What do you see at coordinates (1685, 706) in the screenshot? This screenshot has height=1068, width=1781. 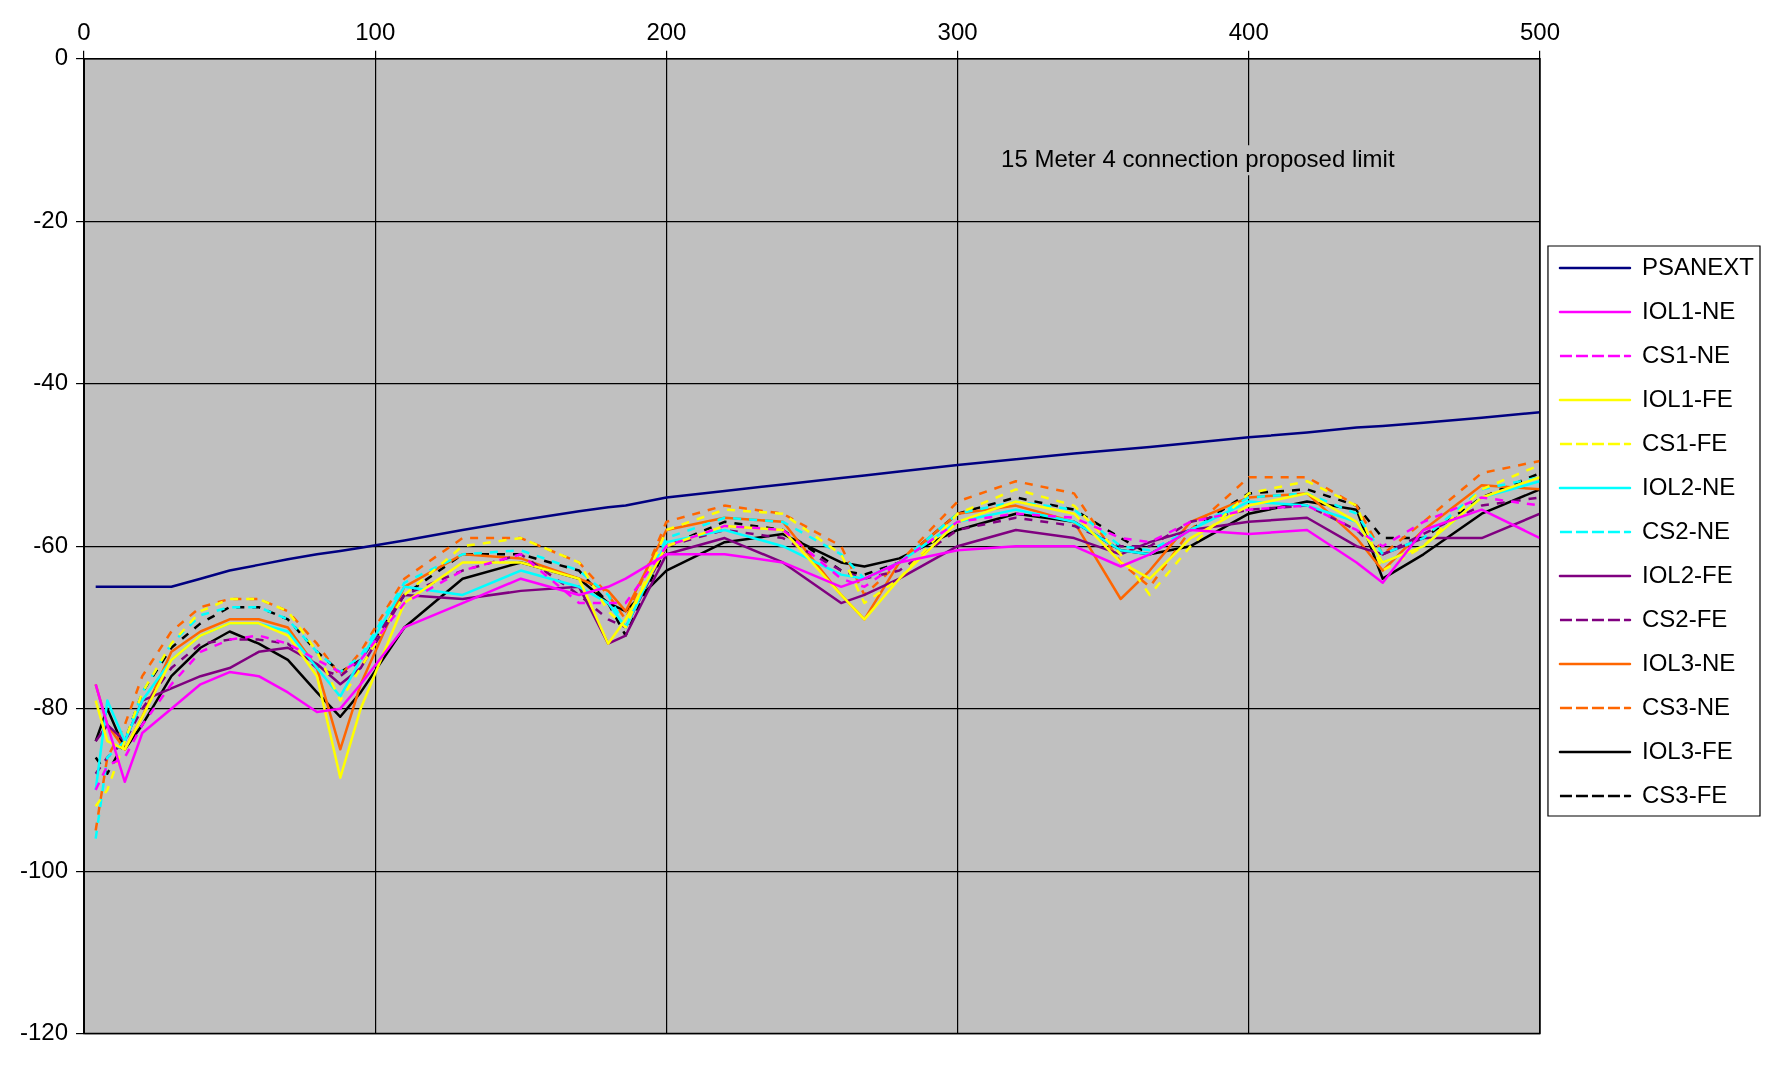 I see `legend-label: CS3-NE` at bounding box center [1685, 706].